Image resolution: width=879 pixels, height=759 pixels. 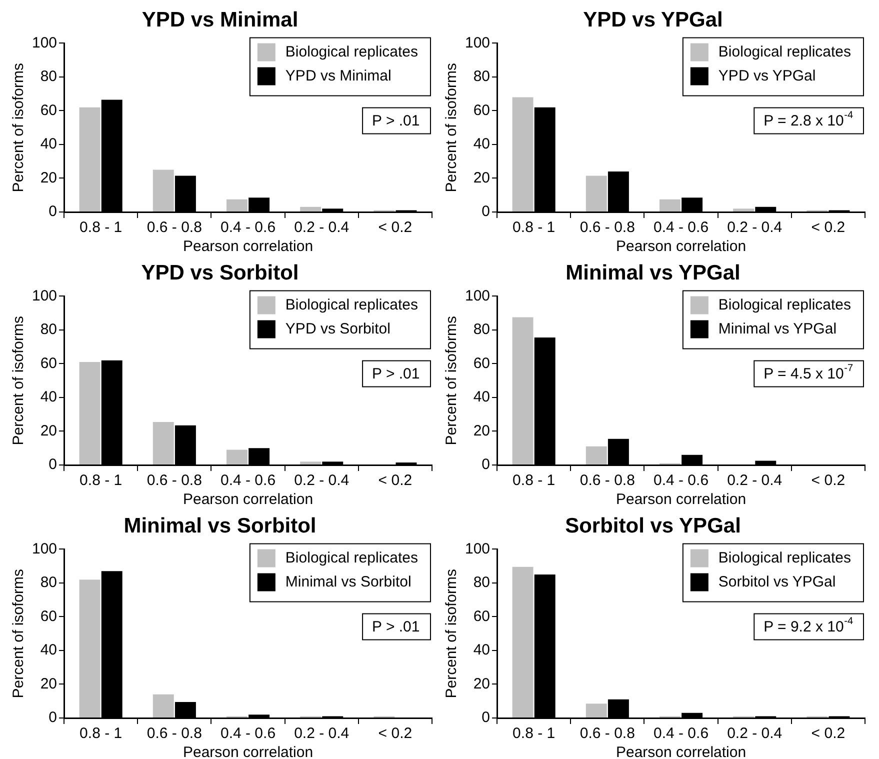 What do you see at coordinates (337, 329) in the screenshot?
I see `legend-label: YPD vs Sorbitol` at bounding box center [337, 329].